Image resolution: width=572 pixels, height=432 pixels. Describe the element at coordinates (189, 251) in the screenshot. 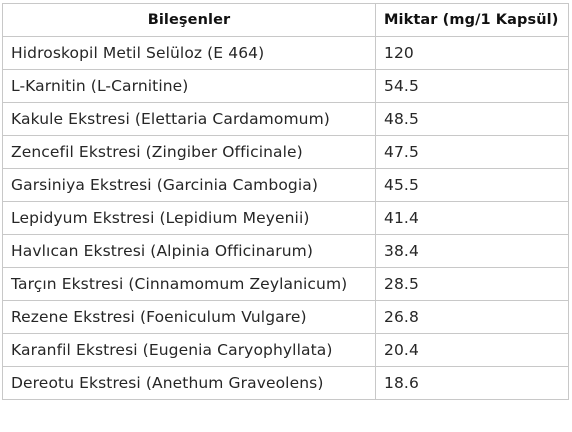

I see `ingredient-cell: Havlıcan Ekstresi (Alpinia Officinarum)` at that location.